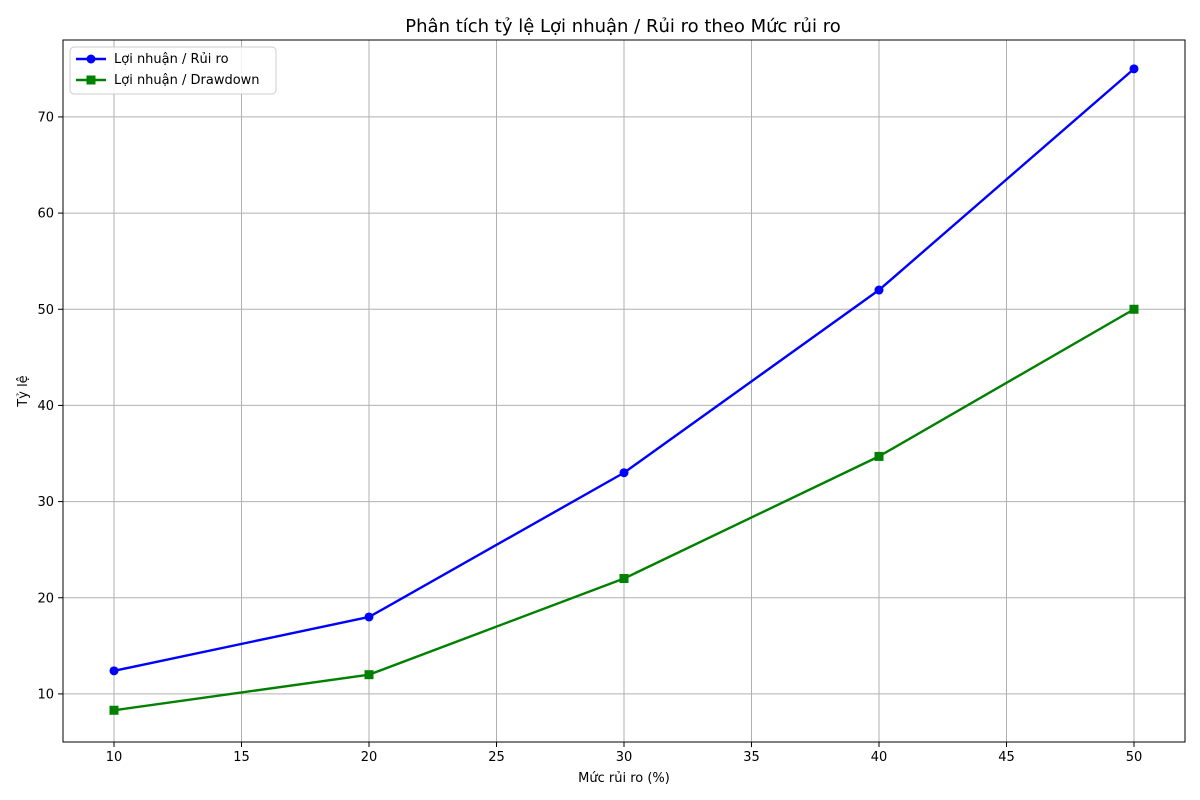  Describe the element at coordinates (45, 502) in the screenshot. I see `y-tick-label: 30` at that location.